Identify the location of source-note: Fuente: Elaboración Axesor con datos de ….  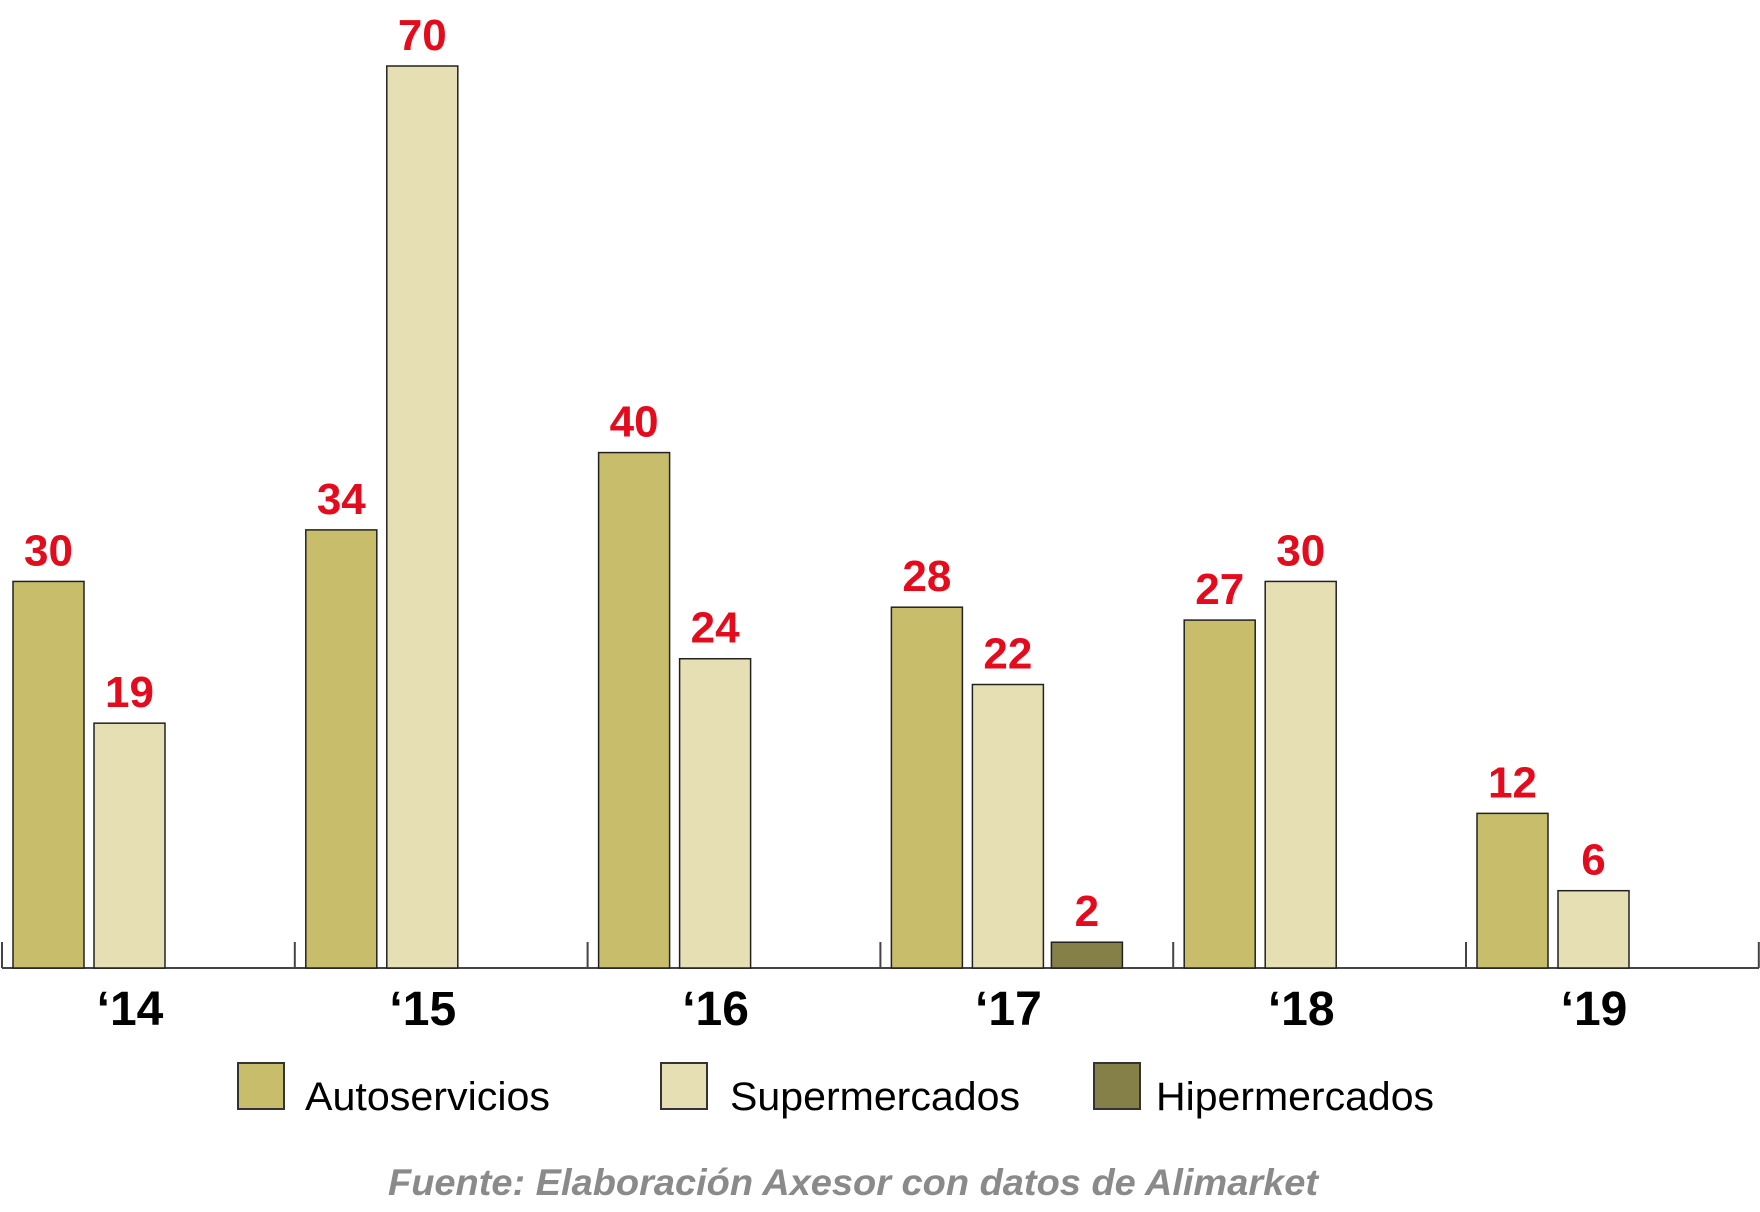
(854, 1182).